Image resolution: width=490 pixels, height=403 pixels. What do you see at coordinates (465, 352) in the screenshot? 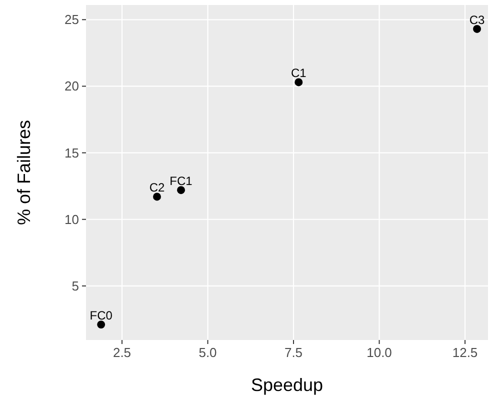
I see `x-tick-label: 12.5` at bounding box center [465, 352].